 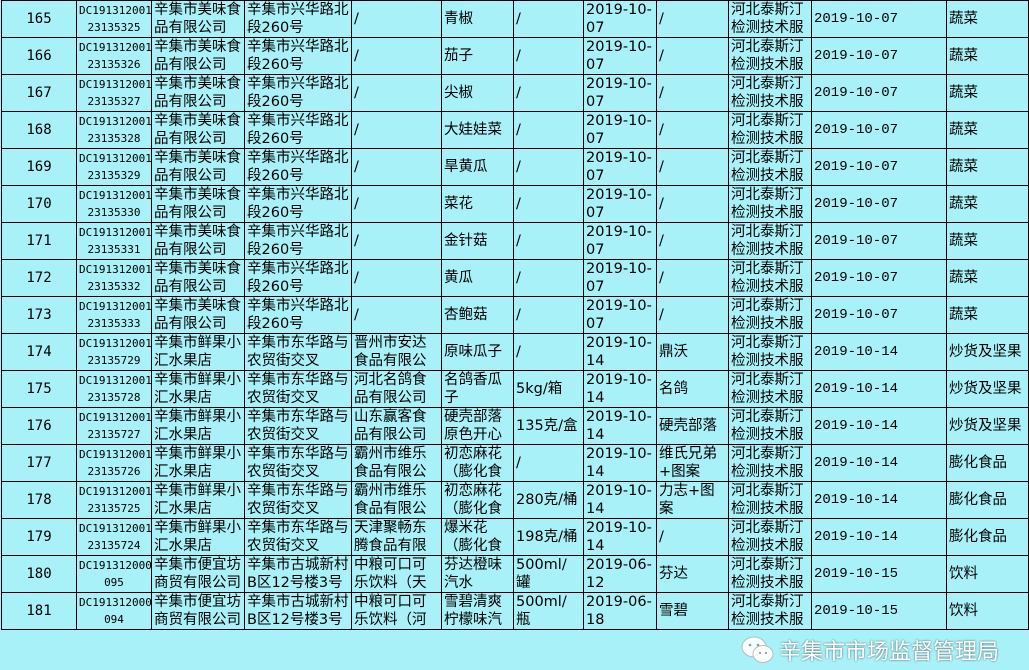 What do you see at coordinates (879, 537) in the screenshot?
I see `cell-test-date: 2019-10-14` at bounding box center [879, 537].